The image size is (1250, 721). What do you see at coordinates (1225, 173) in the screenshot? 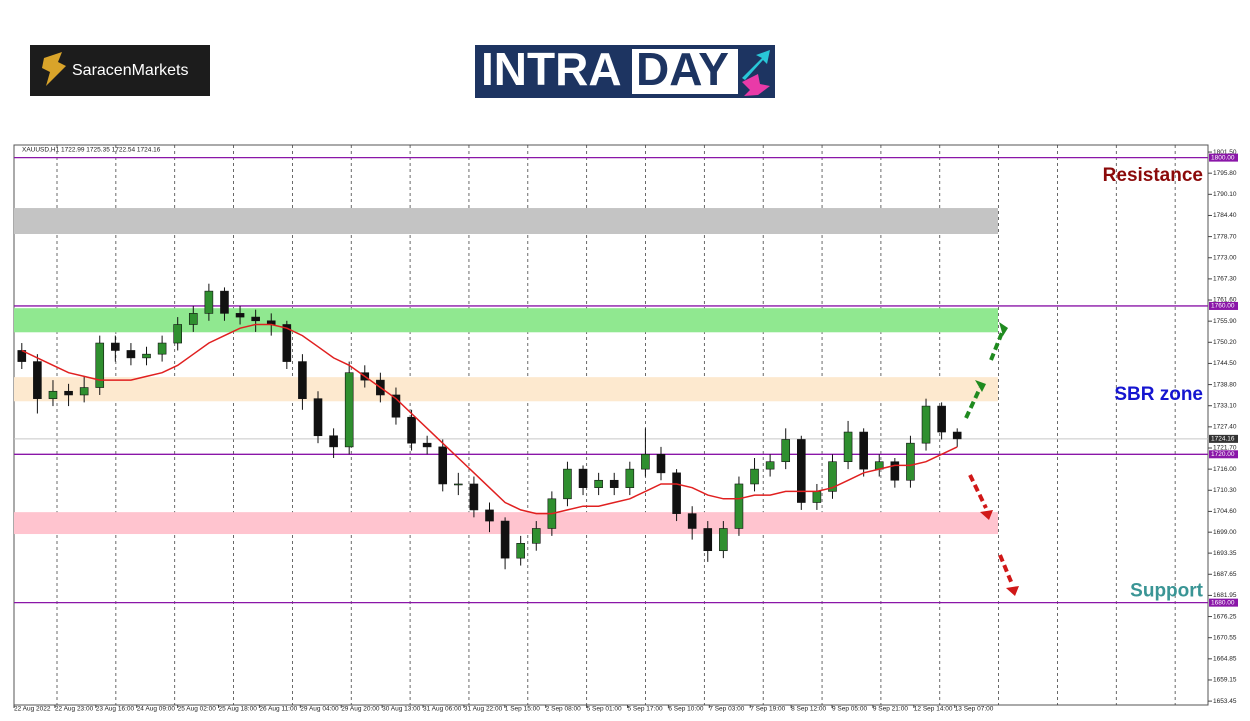
I see `y-tick-label: 1795.80` at bounding box center [1225, 173].